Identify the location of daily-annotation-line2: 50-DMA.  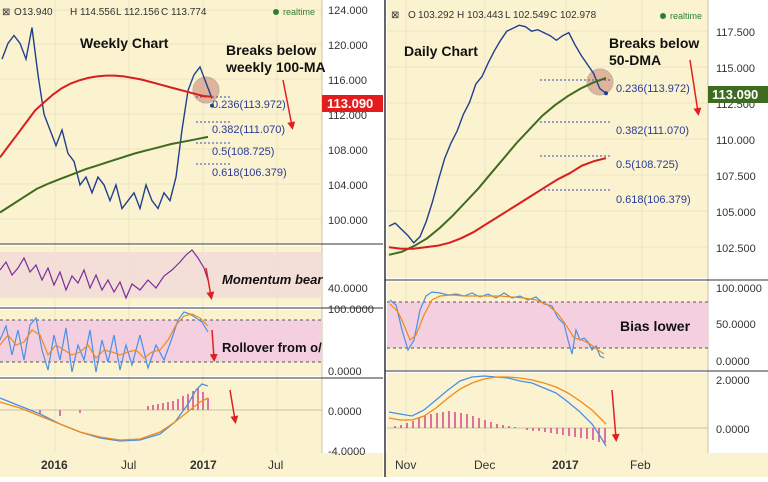
(635, 60).